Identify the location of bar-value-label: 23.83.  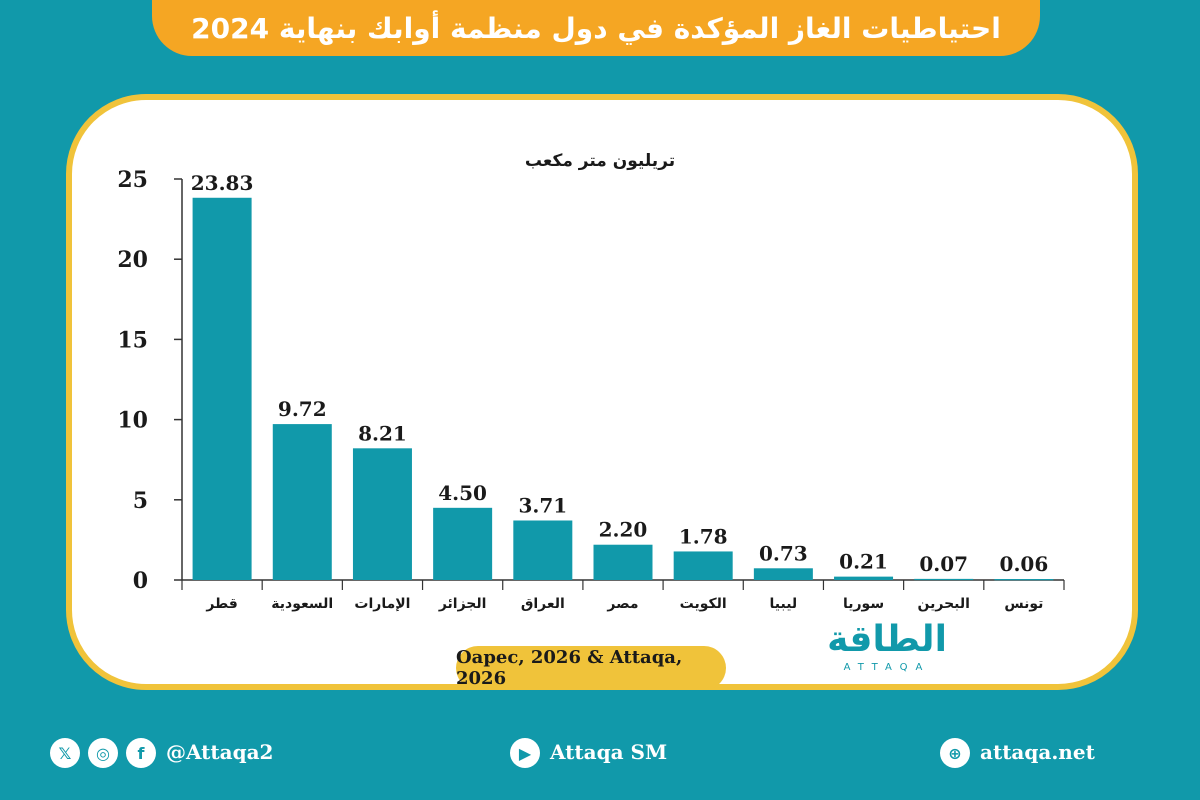
(222, 183).